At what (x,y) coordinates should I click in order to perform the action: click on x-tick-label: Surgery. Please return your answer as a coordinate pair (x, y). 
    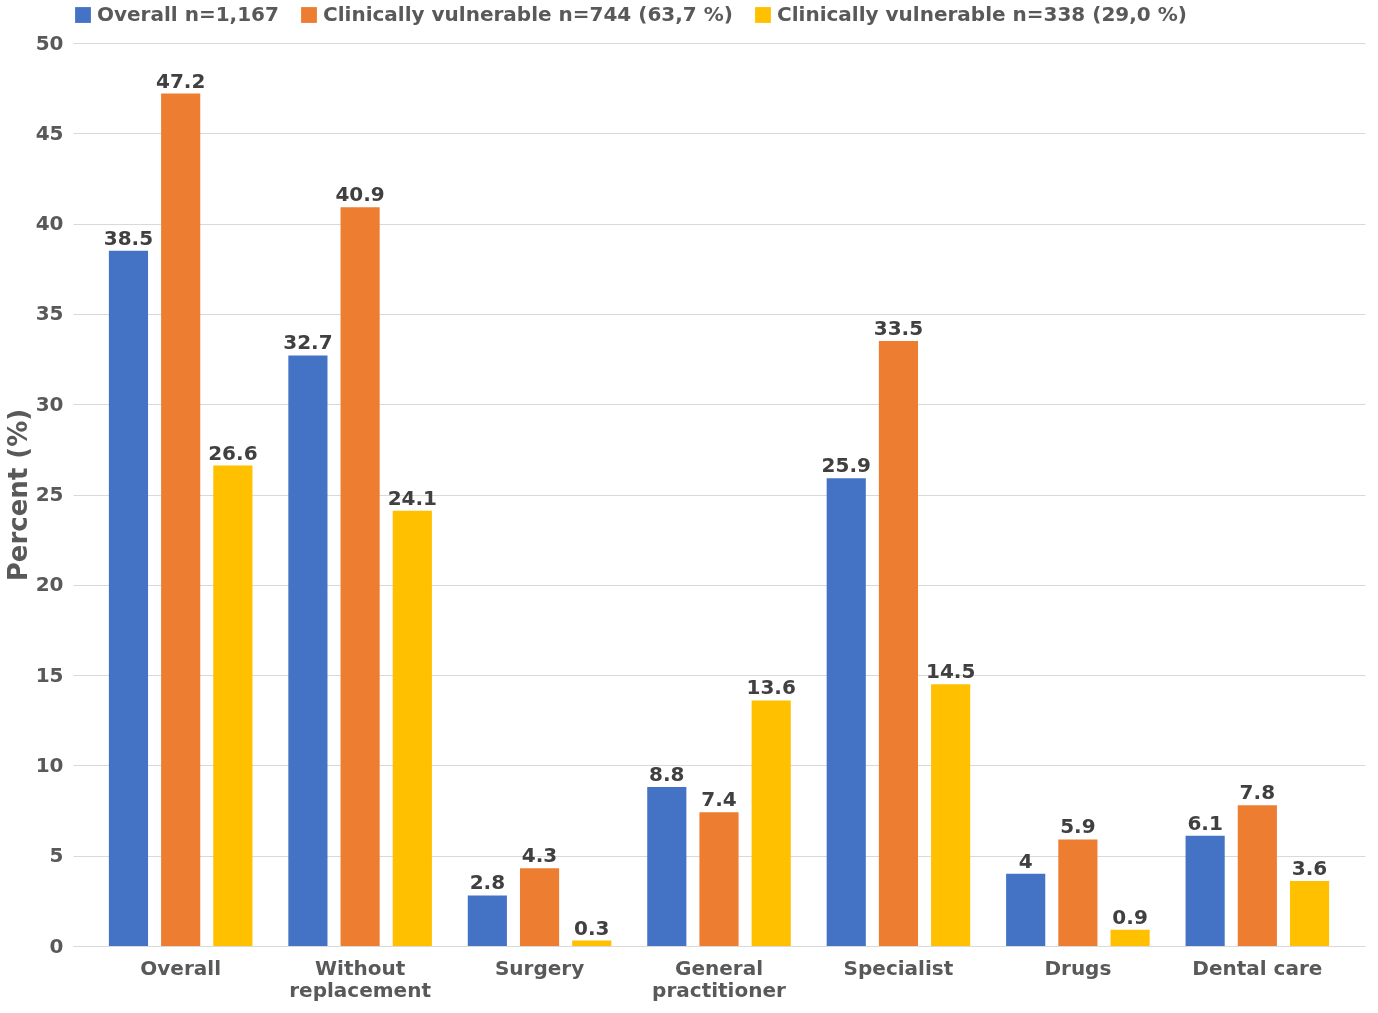
    Looking at the image, I should click on (539, 967).